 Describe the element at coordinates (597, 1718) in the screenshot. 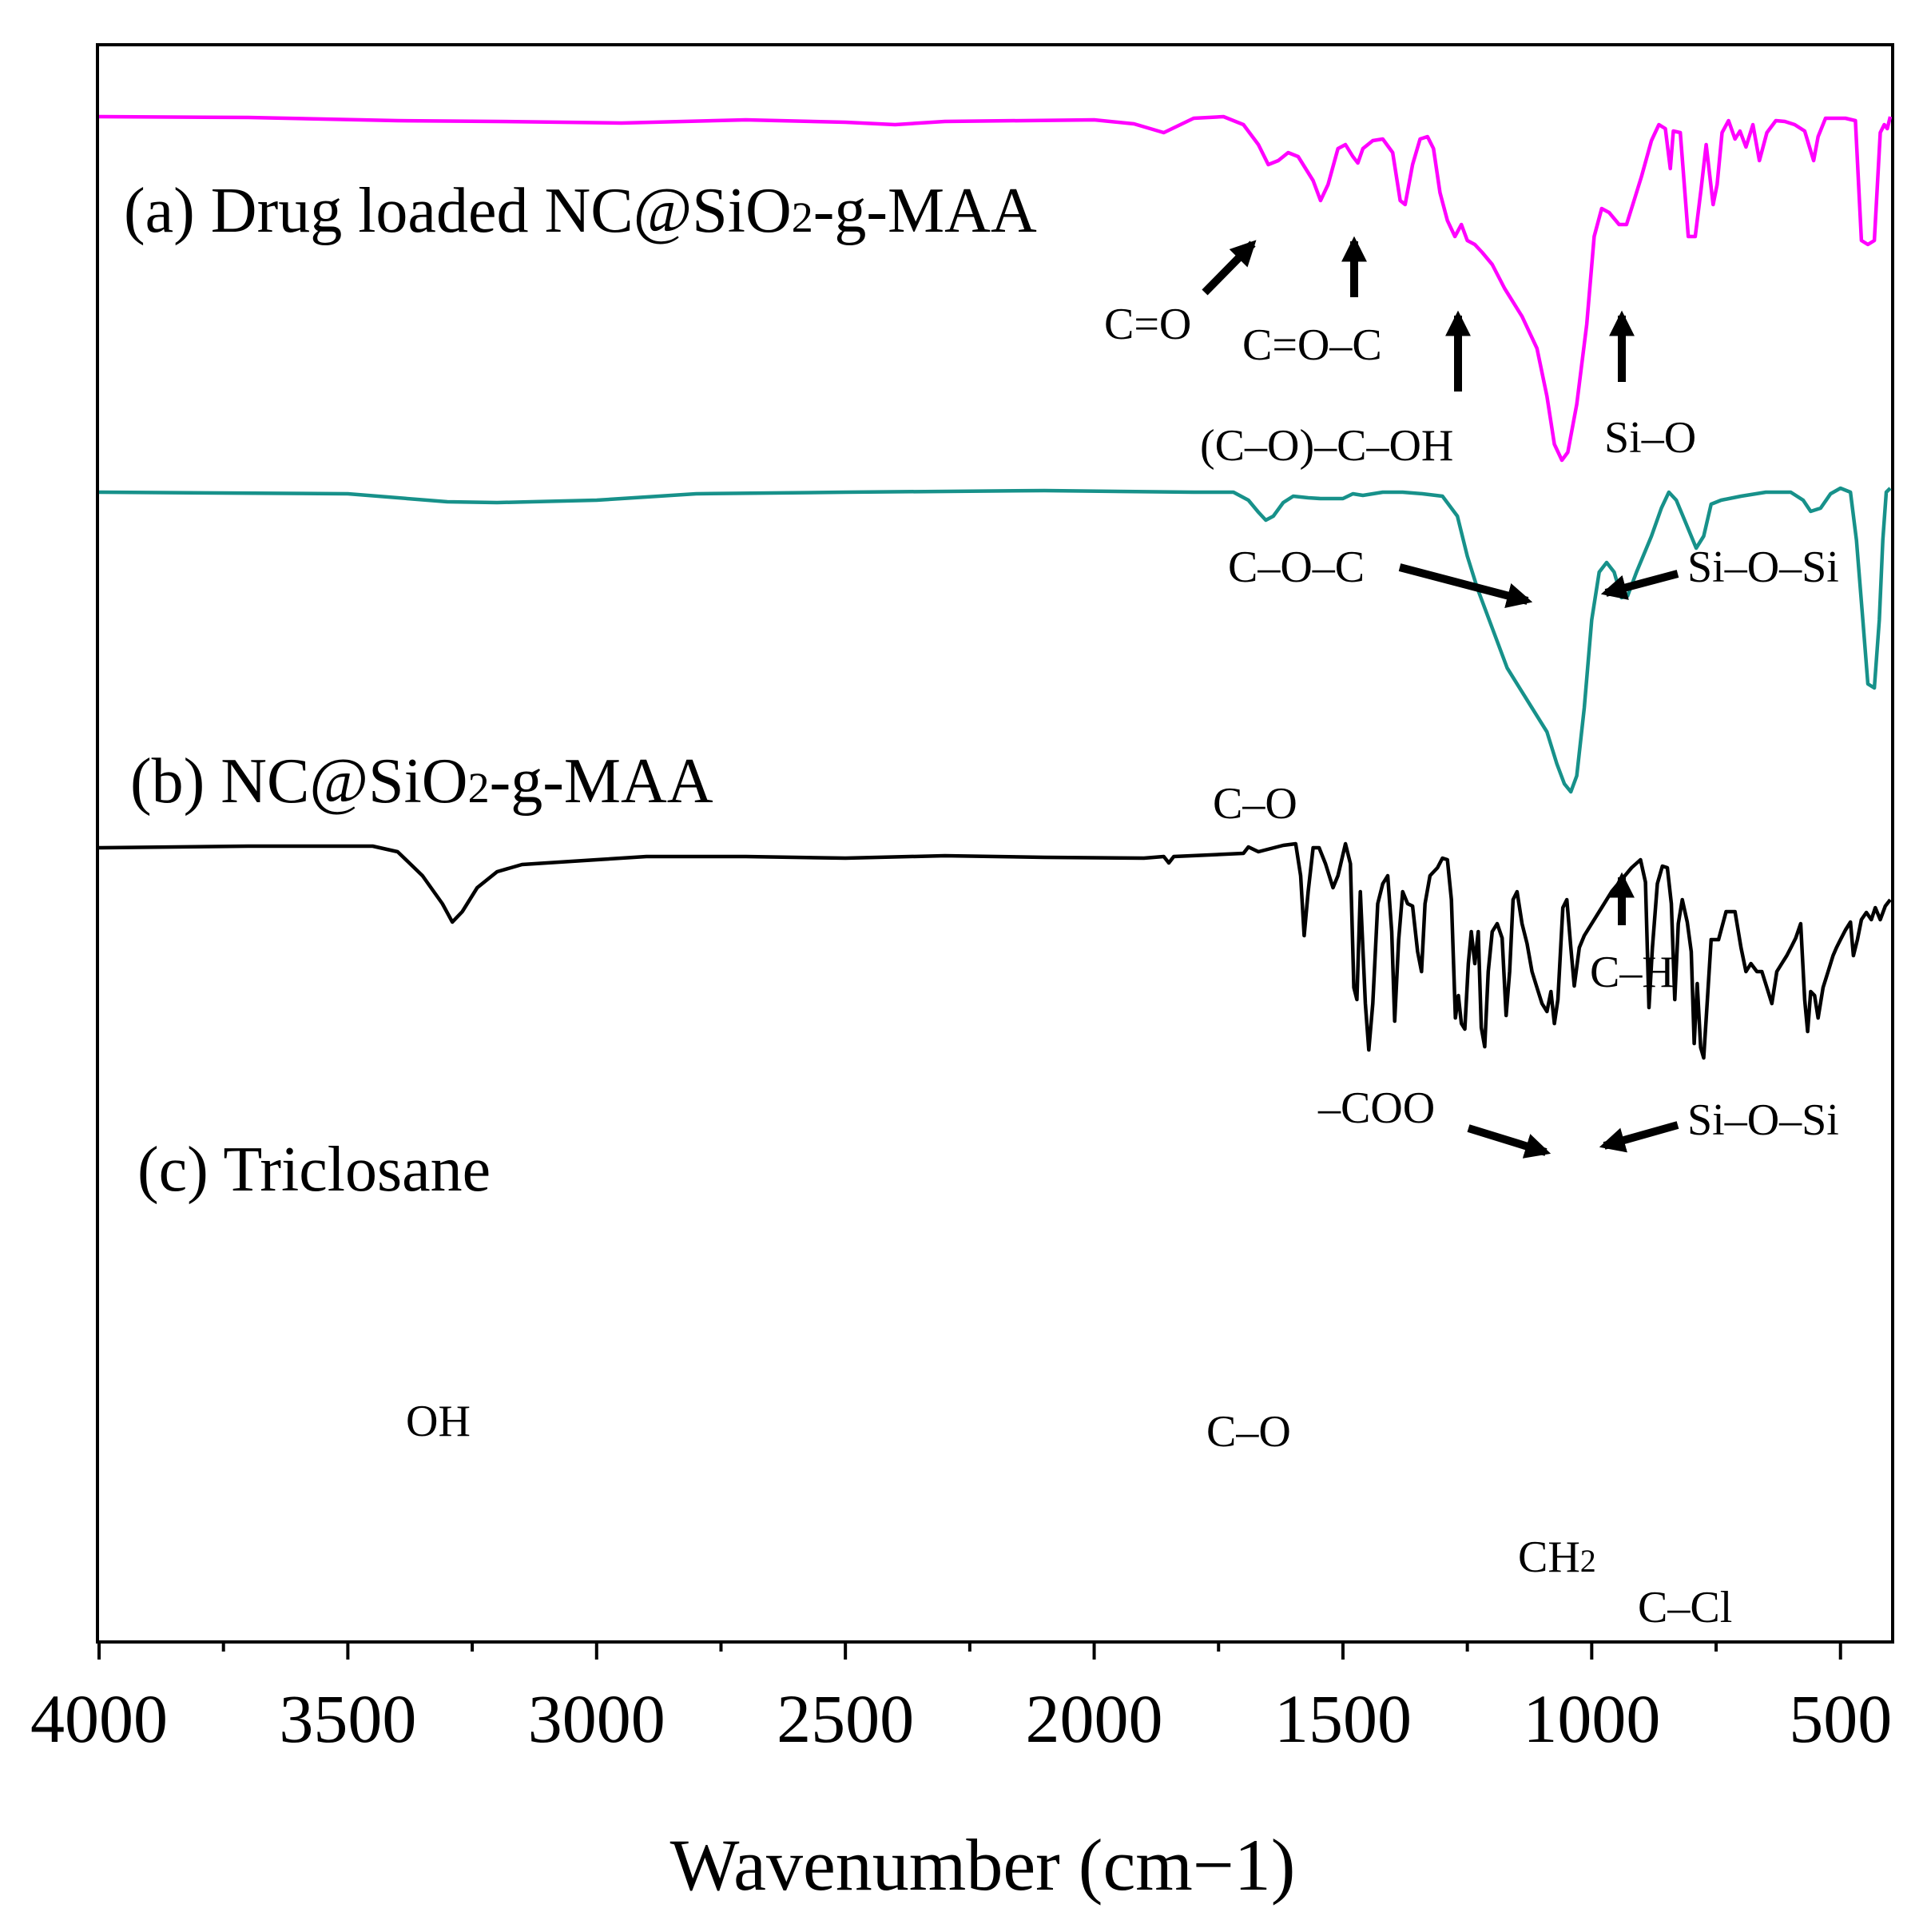

I see `x-tick-label: 3000` at that location.